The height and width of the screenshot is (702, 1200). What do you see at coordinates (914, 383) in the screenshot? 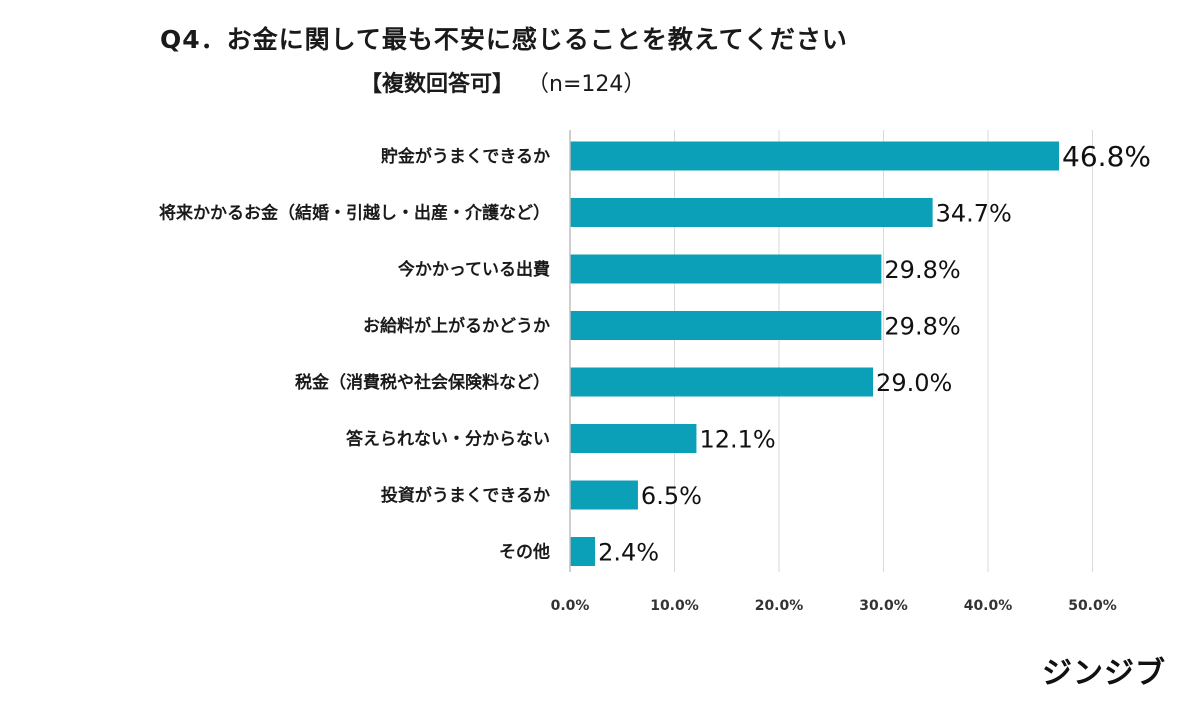
I see `value-label: 29.0%` at bounding box center [914, 383].